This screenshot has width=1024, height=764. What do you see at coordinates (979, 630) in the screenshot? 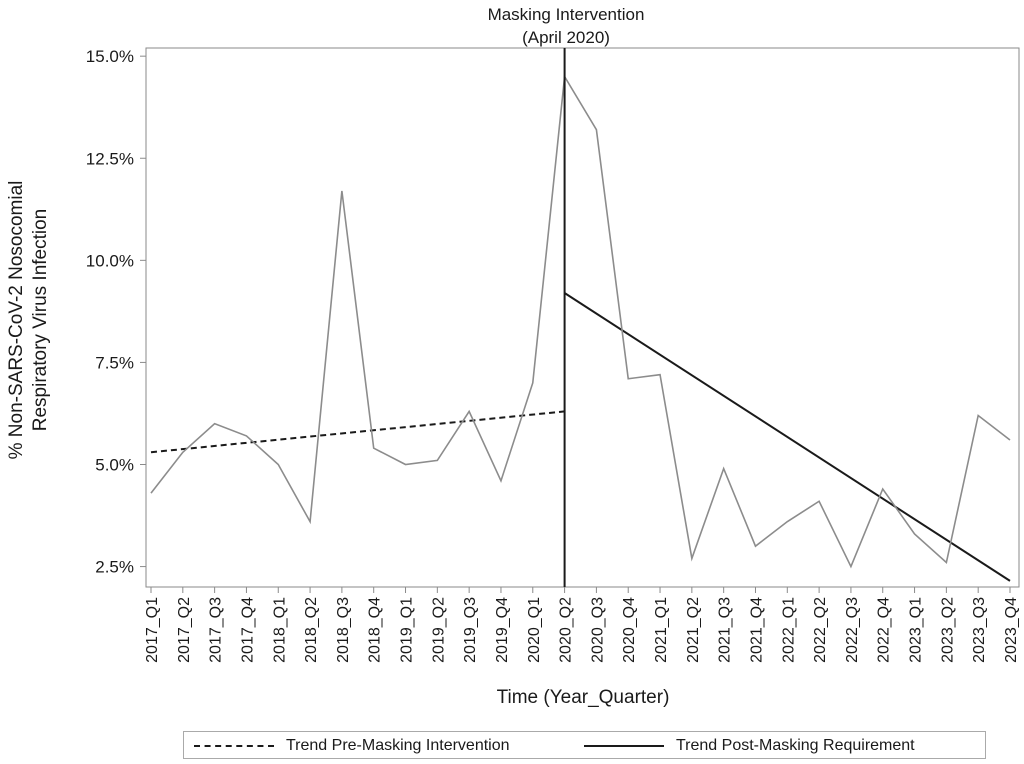
I see `x-tick-label: 2023_Q3` at bounding box center [979, 630].